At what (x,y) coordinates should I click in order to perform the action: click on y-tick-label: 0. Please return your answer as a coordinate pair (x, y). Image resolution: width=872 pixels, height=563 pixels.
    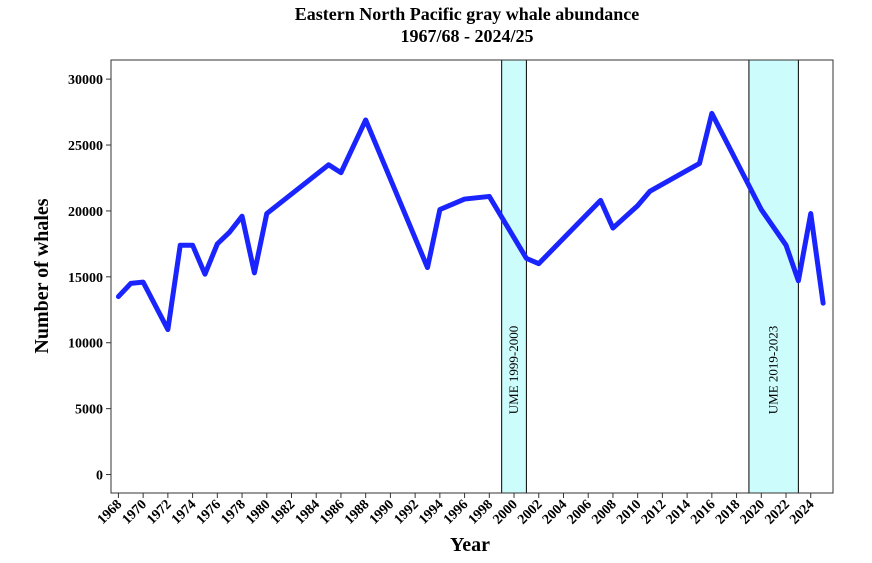
    Looking at the image, I should click on (99, 476).